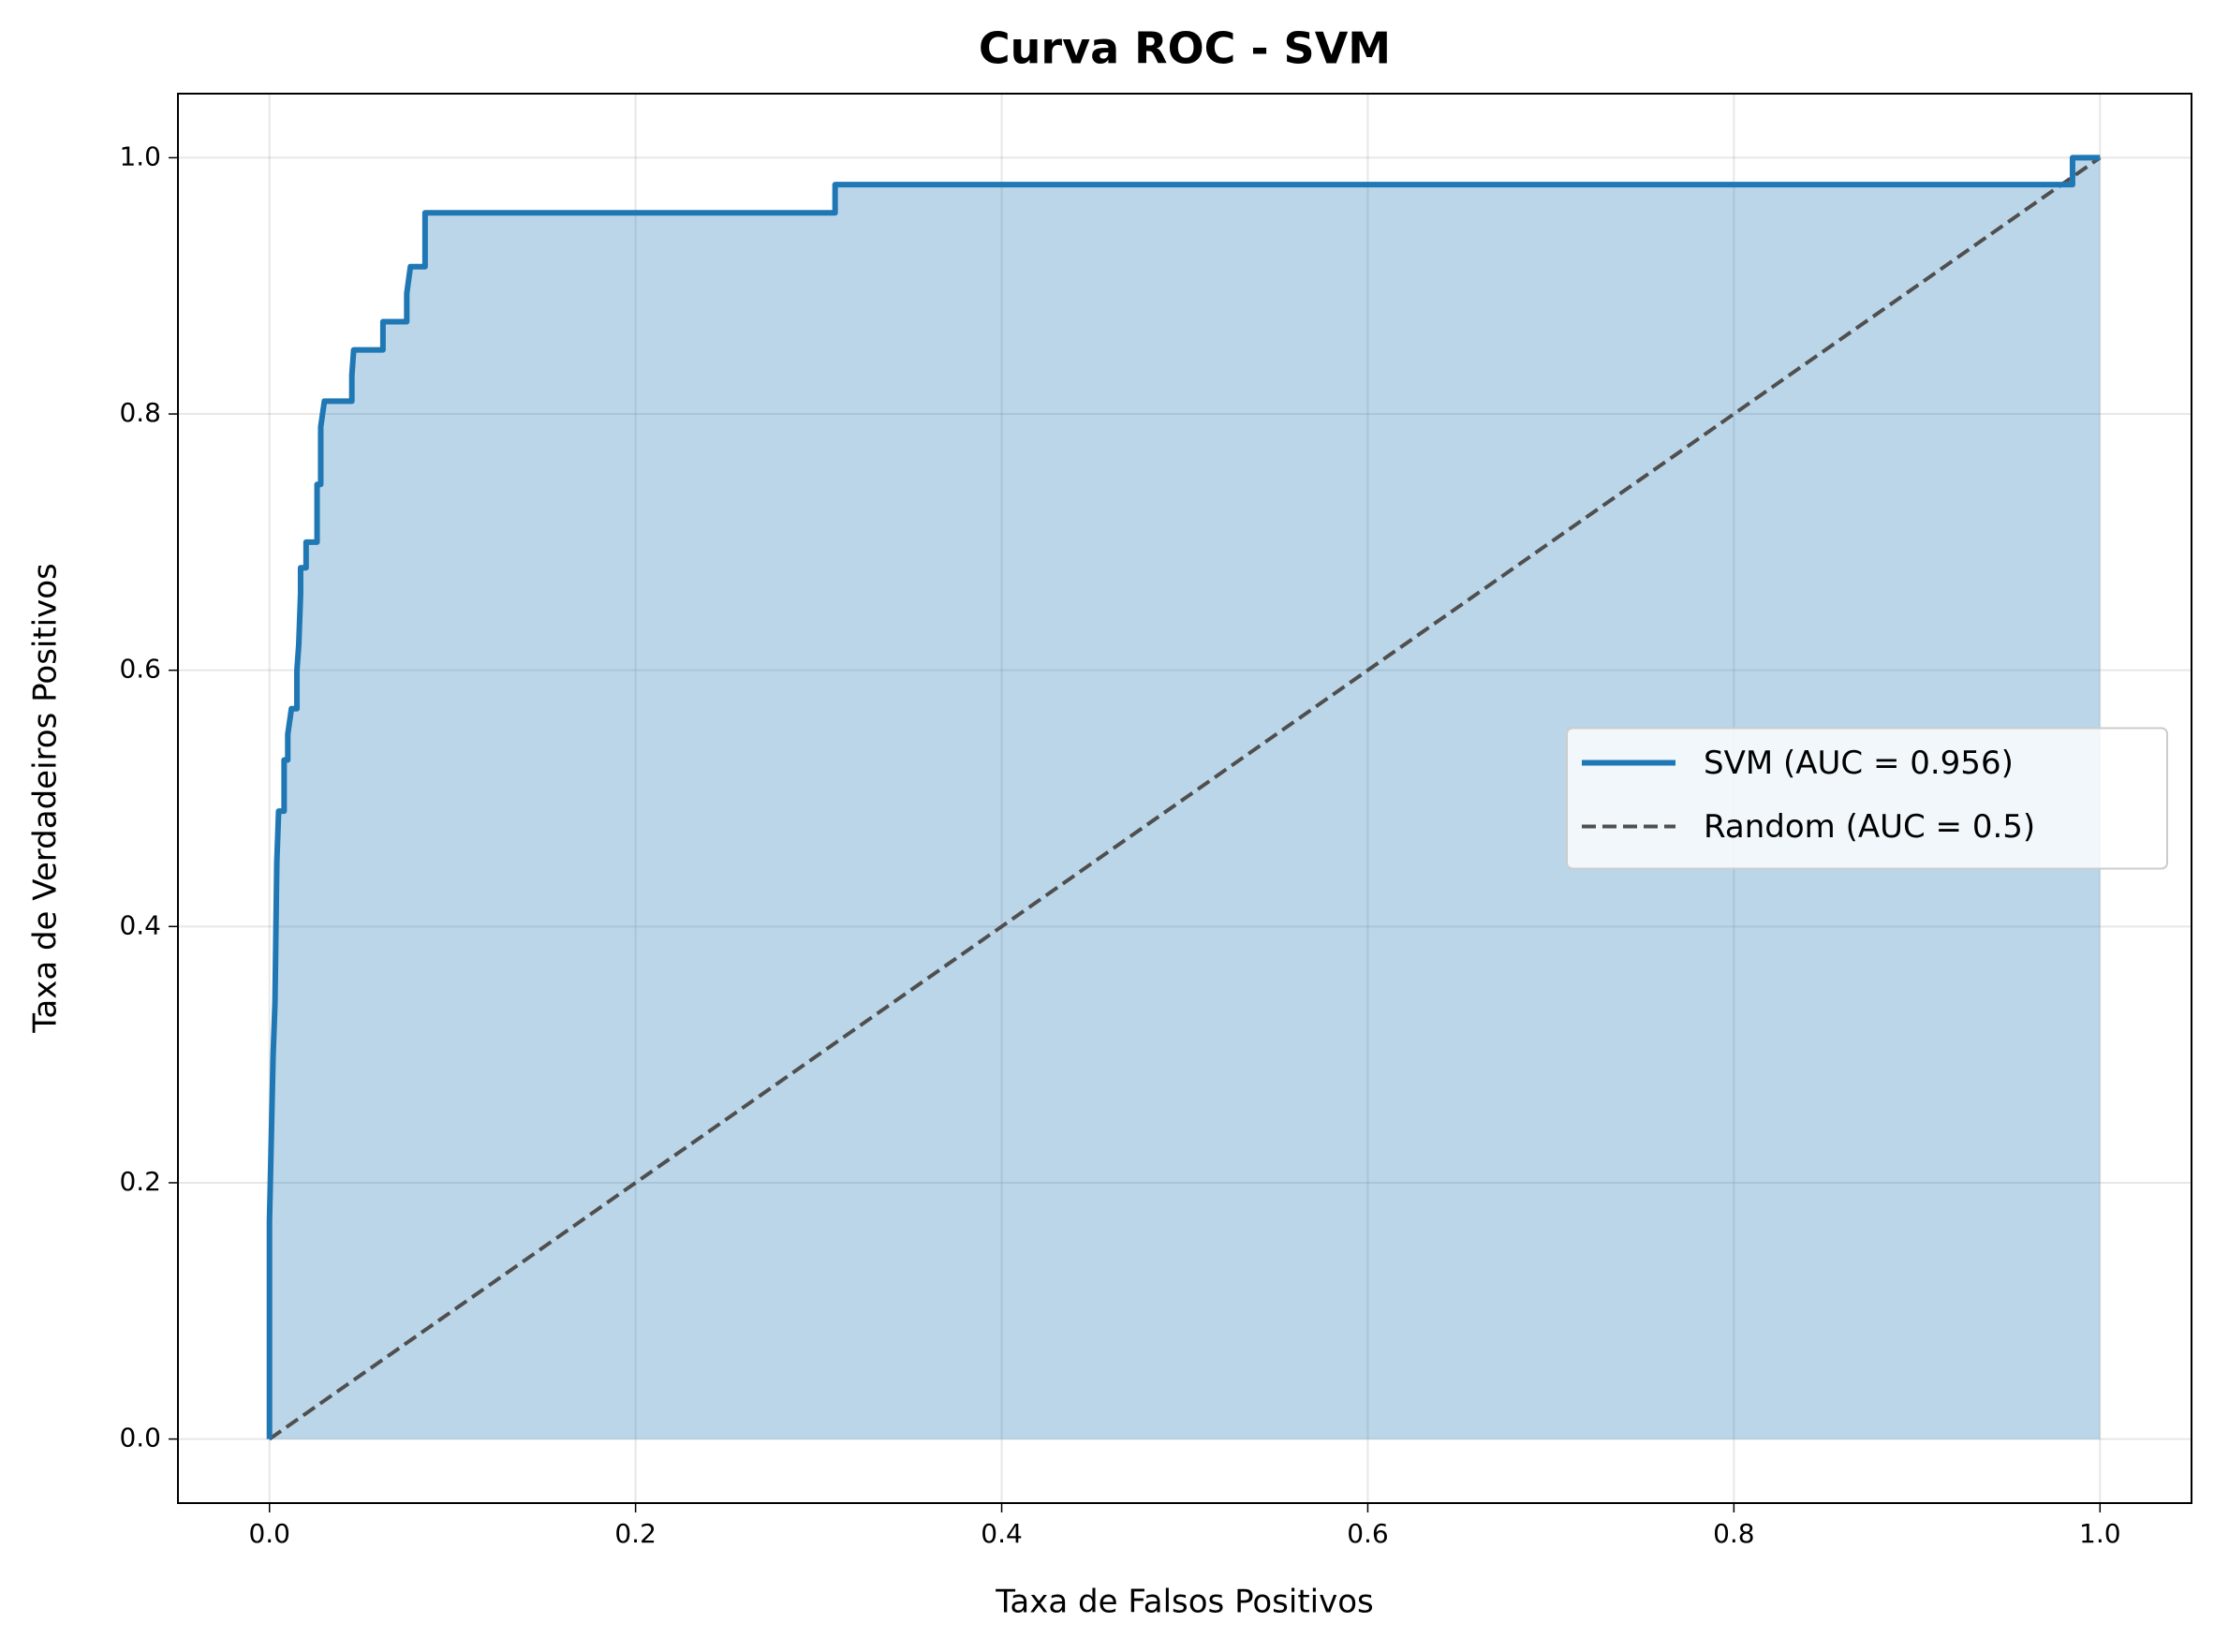 The height and width of the screenshot is (1652, 2214). What do you see at coordinates (1185, 48) in the screenshot?
I see `chart-title: Curva ROC - SVM` at bounding box center [1185, 48].